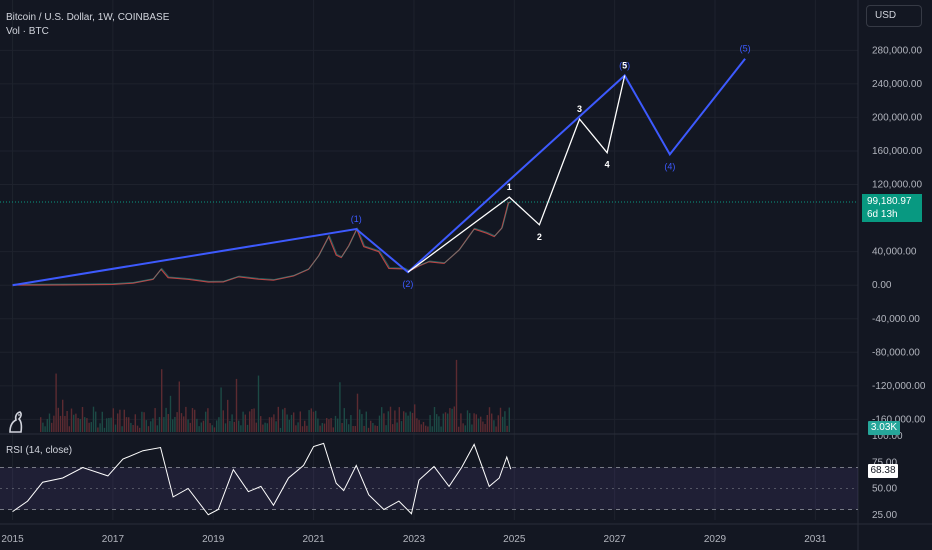 The image size is (932, 550). I want to click on time-axis-label: 2017, so click(113, 539).